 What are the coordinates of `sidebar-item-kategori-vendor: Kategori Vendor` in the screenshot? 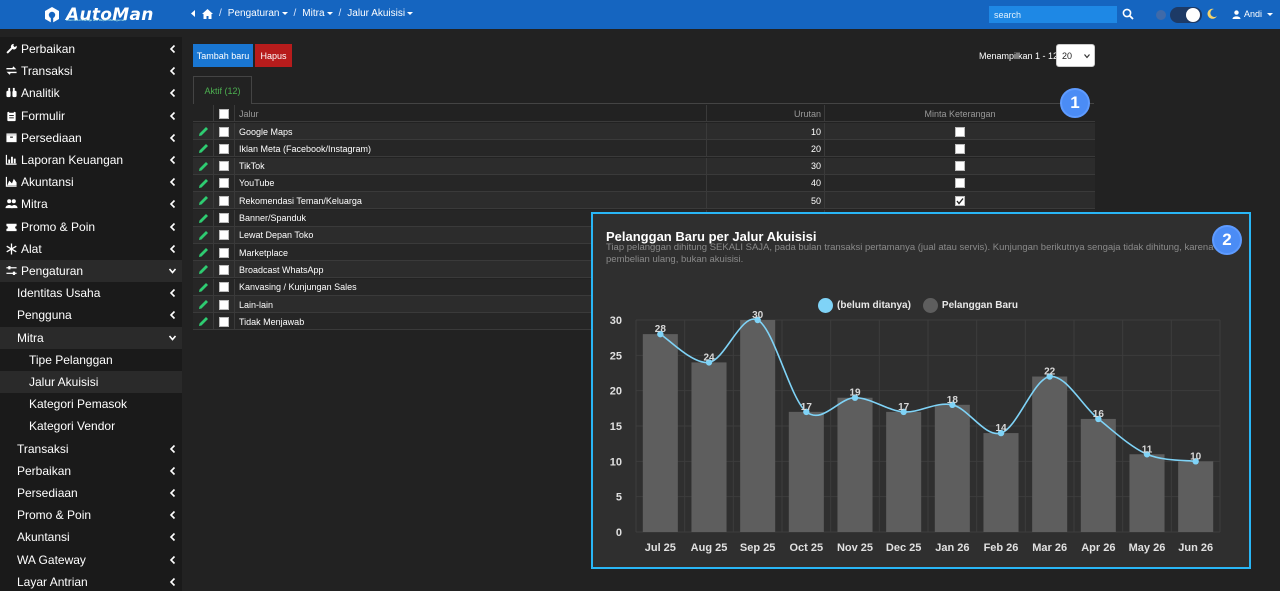 It's located at (91, 426).